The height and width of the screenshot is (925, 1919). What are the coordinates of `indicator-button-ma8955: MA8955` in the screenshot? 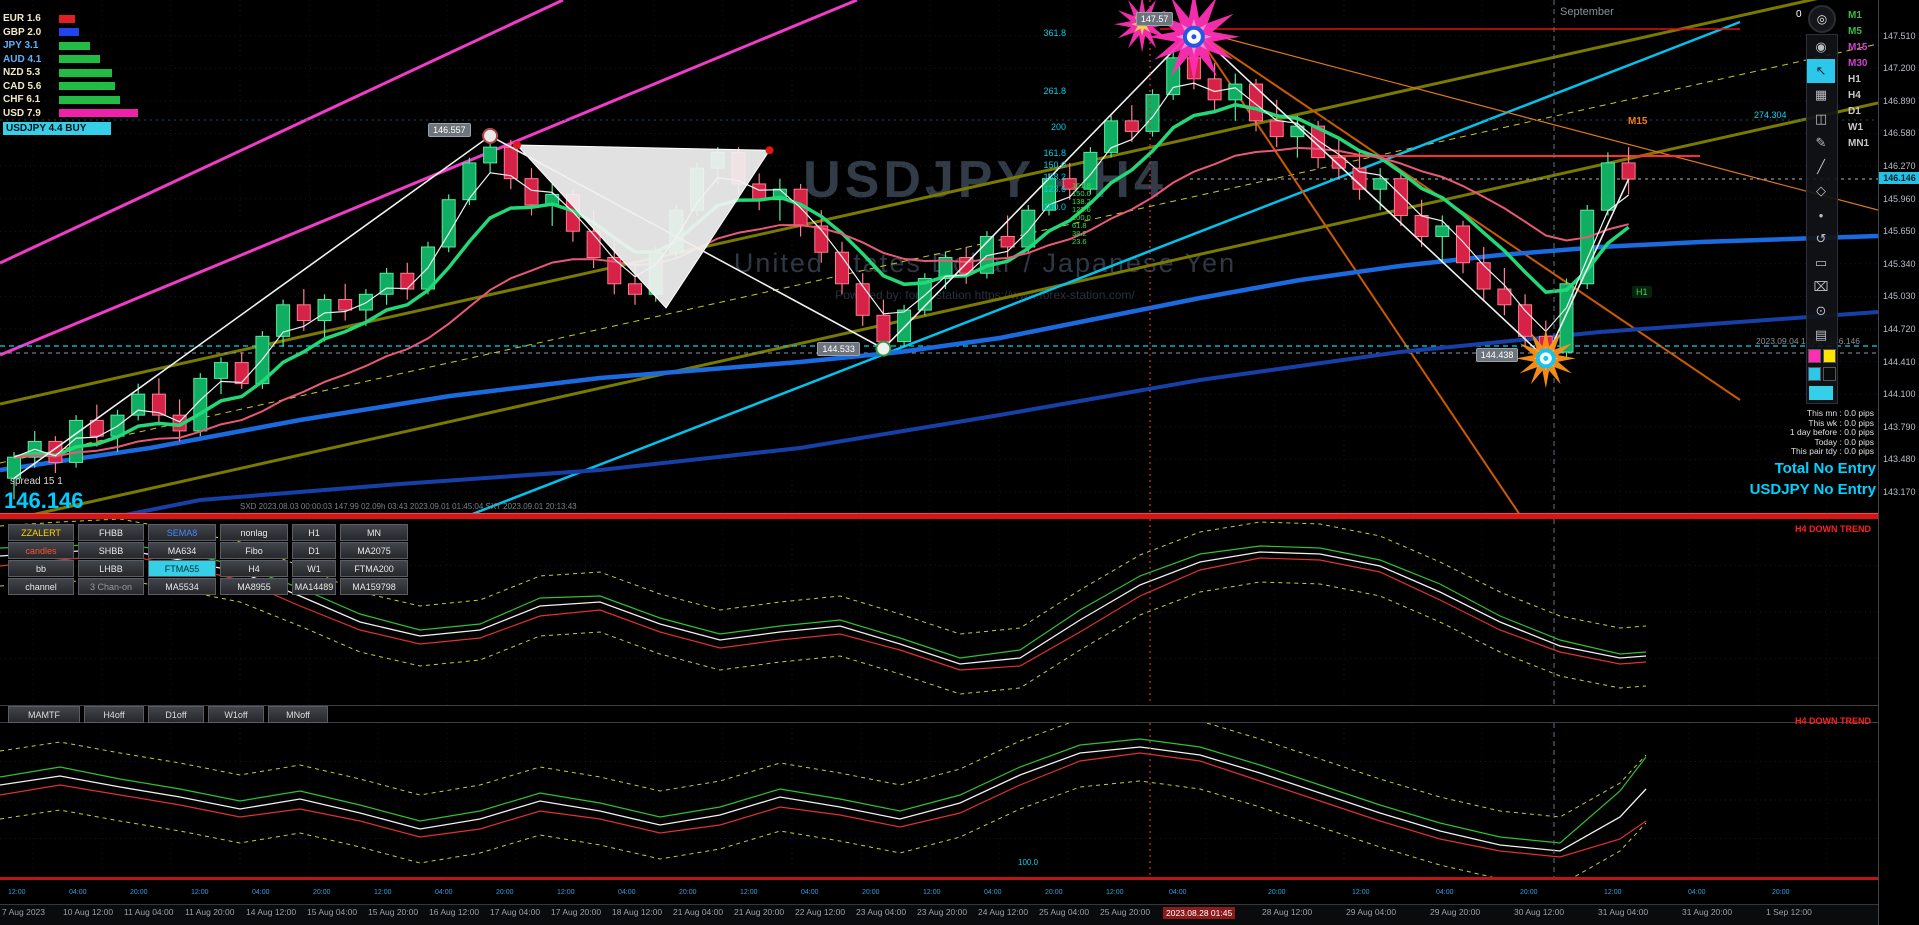 It's located at (254, 586).